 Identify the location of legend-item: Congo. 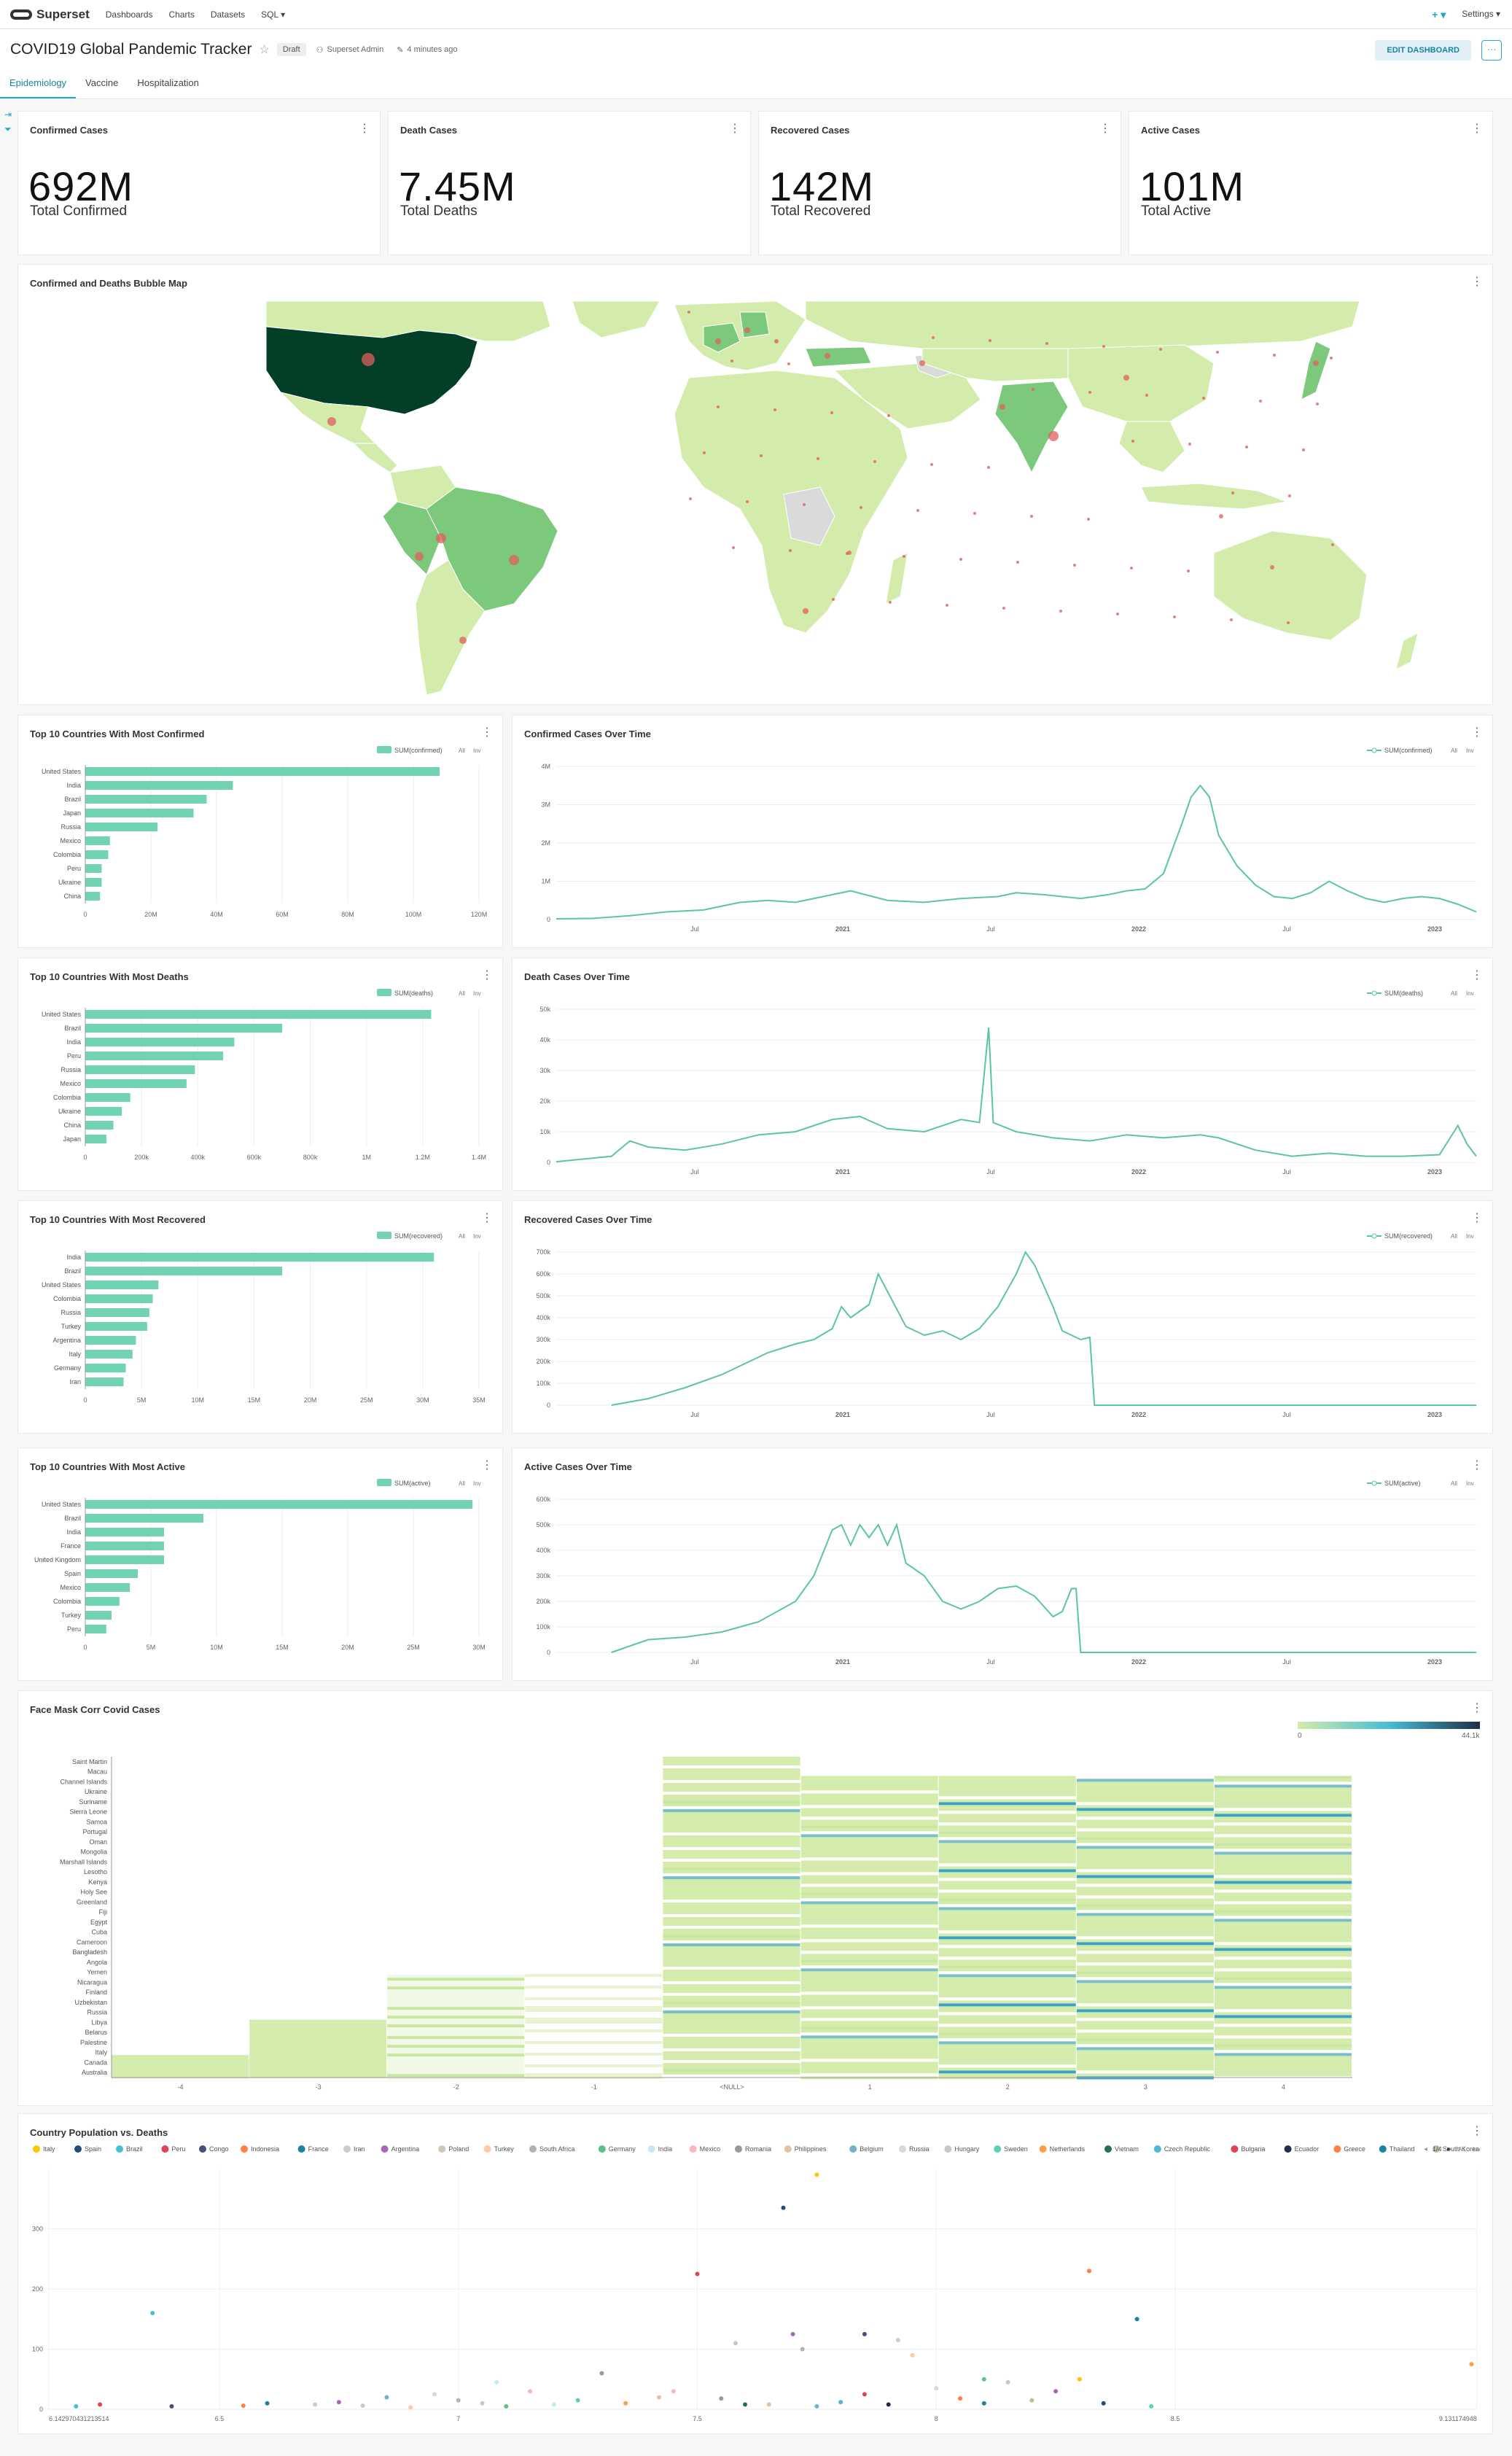
(214, 2149).